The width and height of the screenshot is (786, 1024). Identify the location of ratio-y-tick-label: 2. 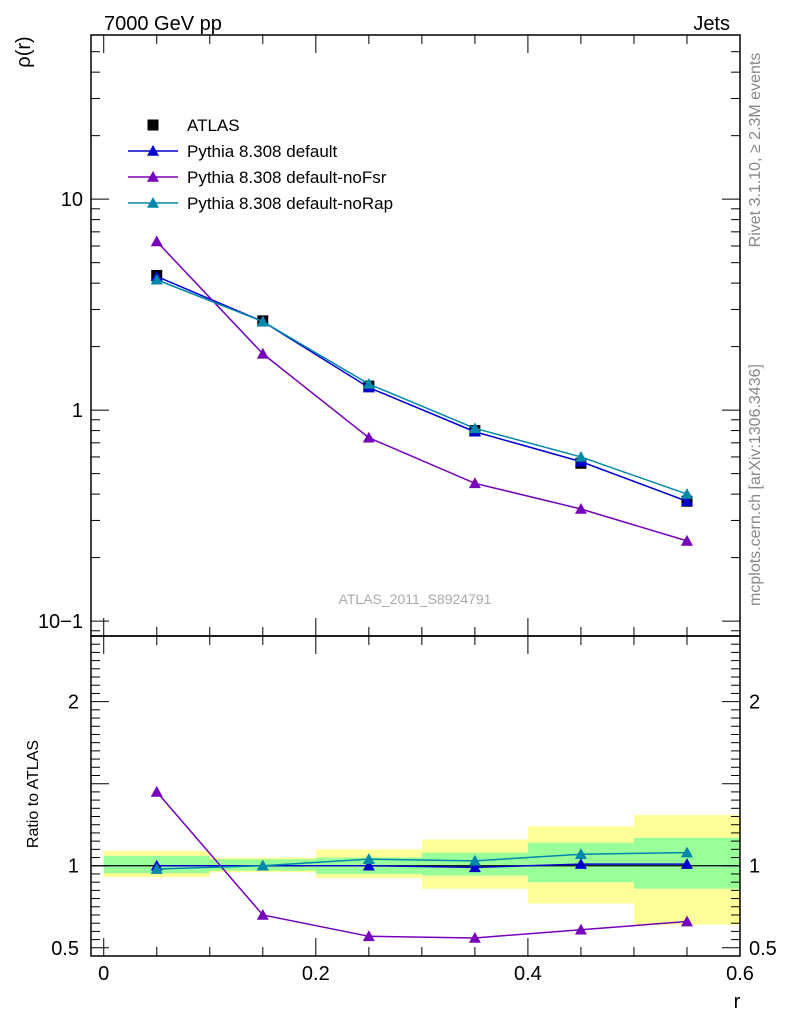
(73, 703).